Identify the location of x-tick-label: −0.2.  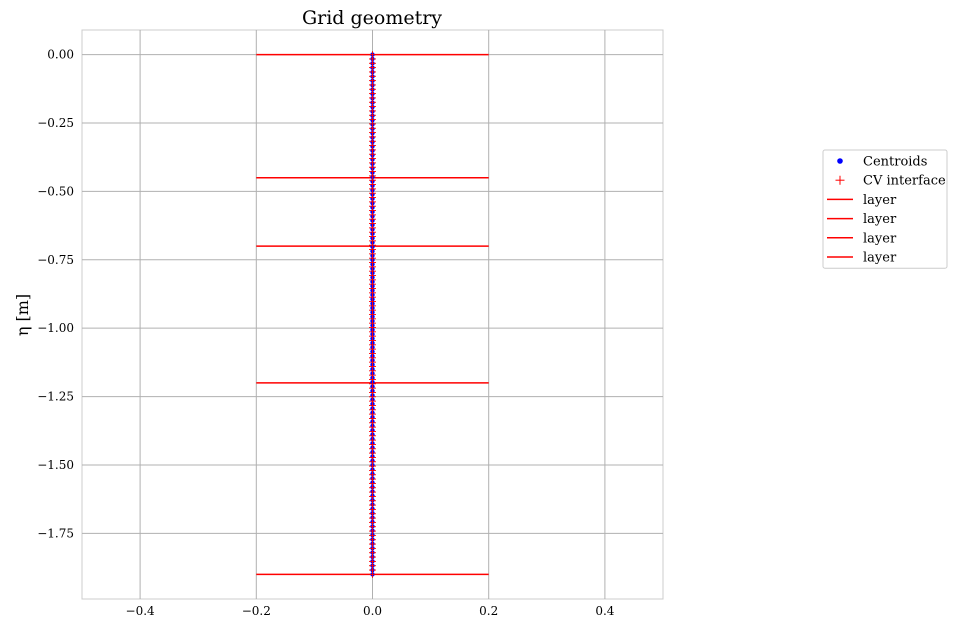
(256, 611).